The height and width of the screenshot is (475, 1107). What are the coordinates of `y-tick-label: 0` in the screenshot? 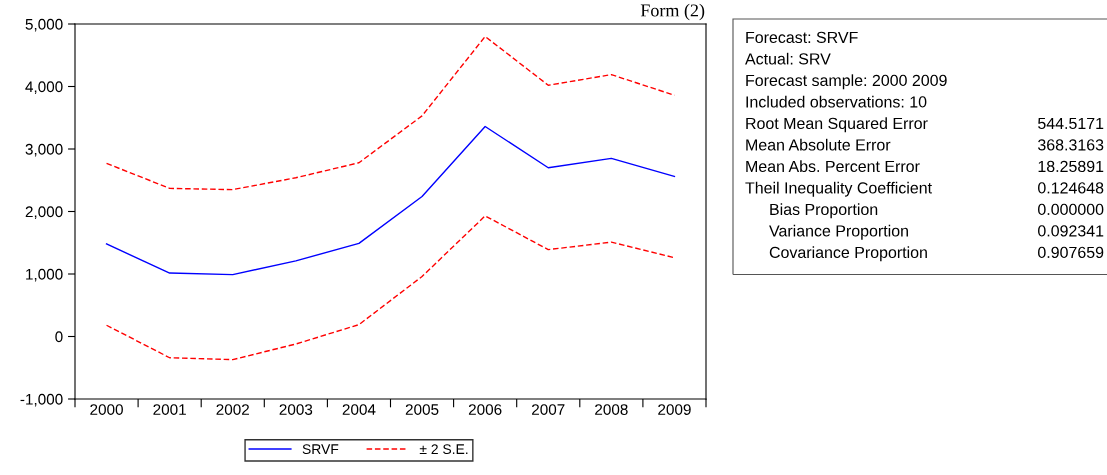 It's located at (59, 337).